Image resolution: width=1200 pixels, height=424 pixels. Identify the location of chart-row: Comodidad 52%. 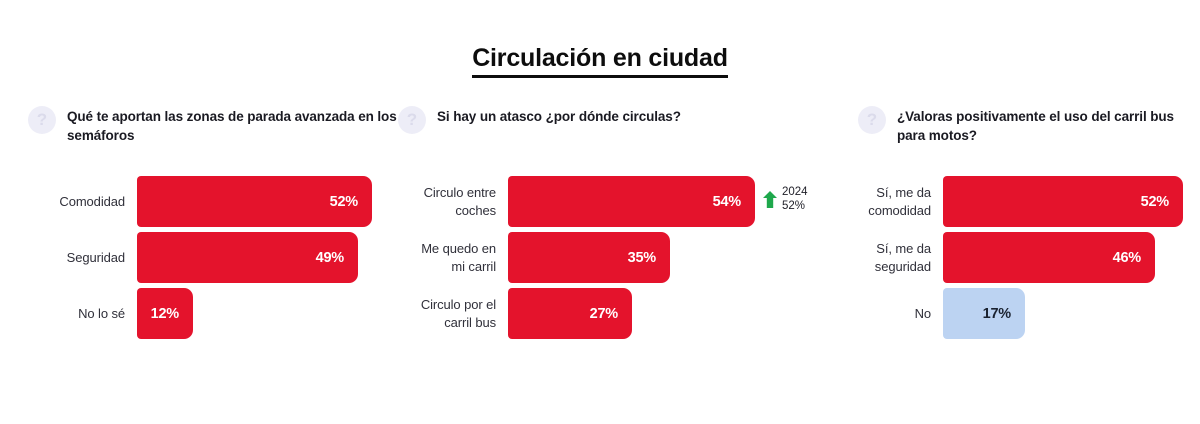
(218, 201).